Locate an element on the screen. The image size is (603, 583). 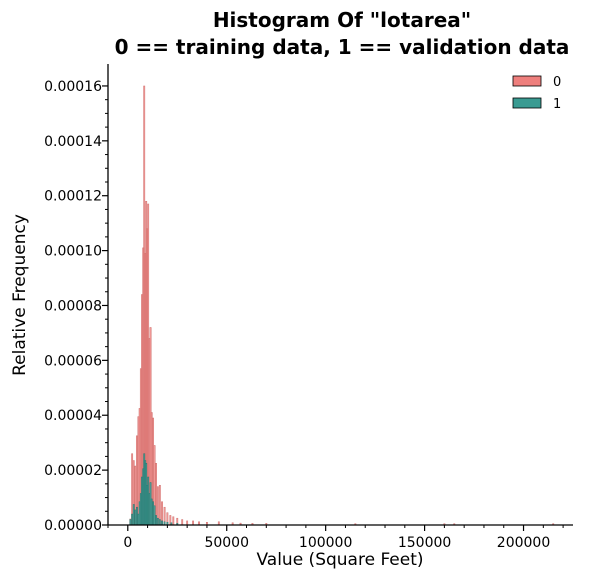
x-axis-ticks: 0 50000 100000 150000 200000 is located at coordinates (335, 538).